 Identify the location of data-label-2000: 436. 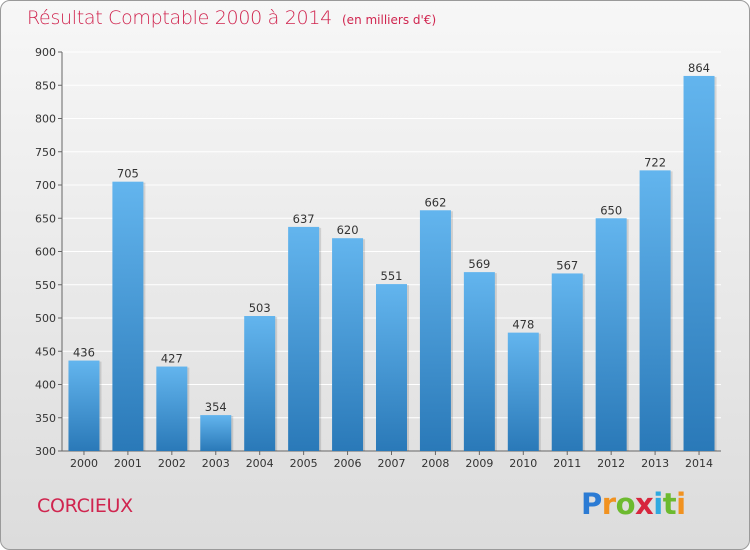
(84, 353).